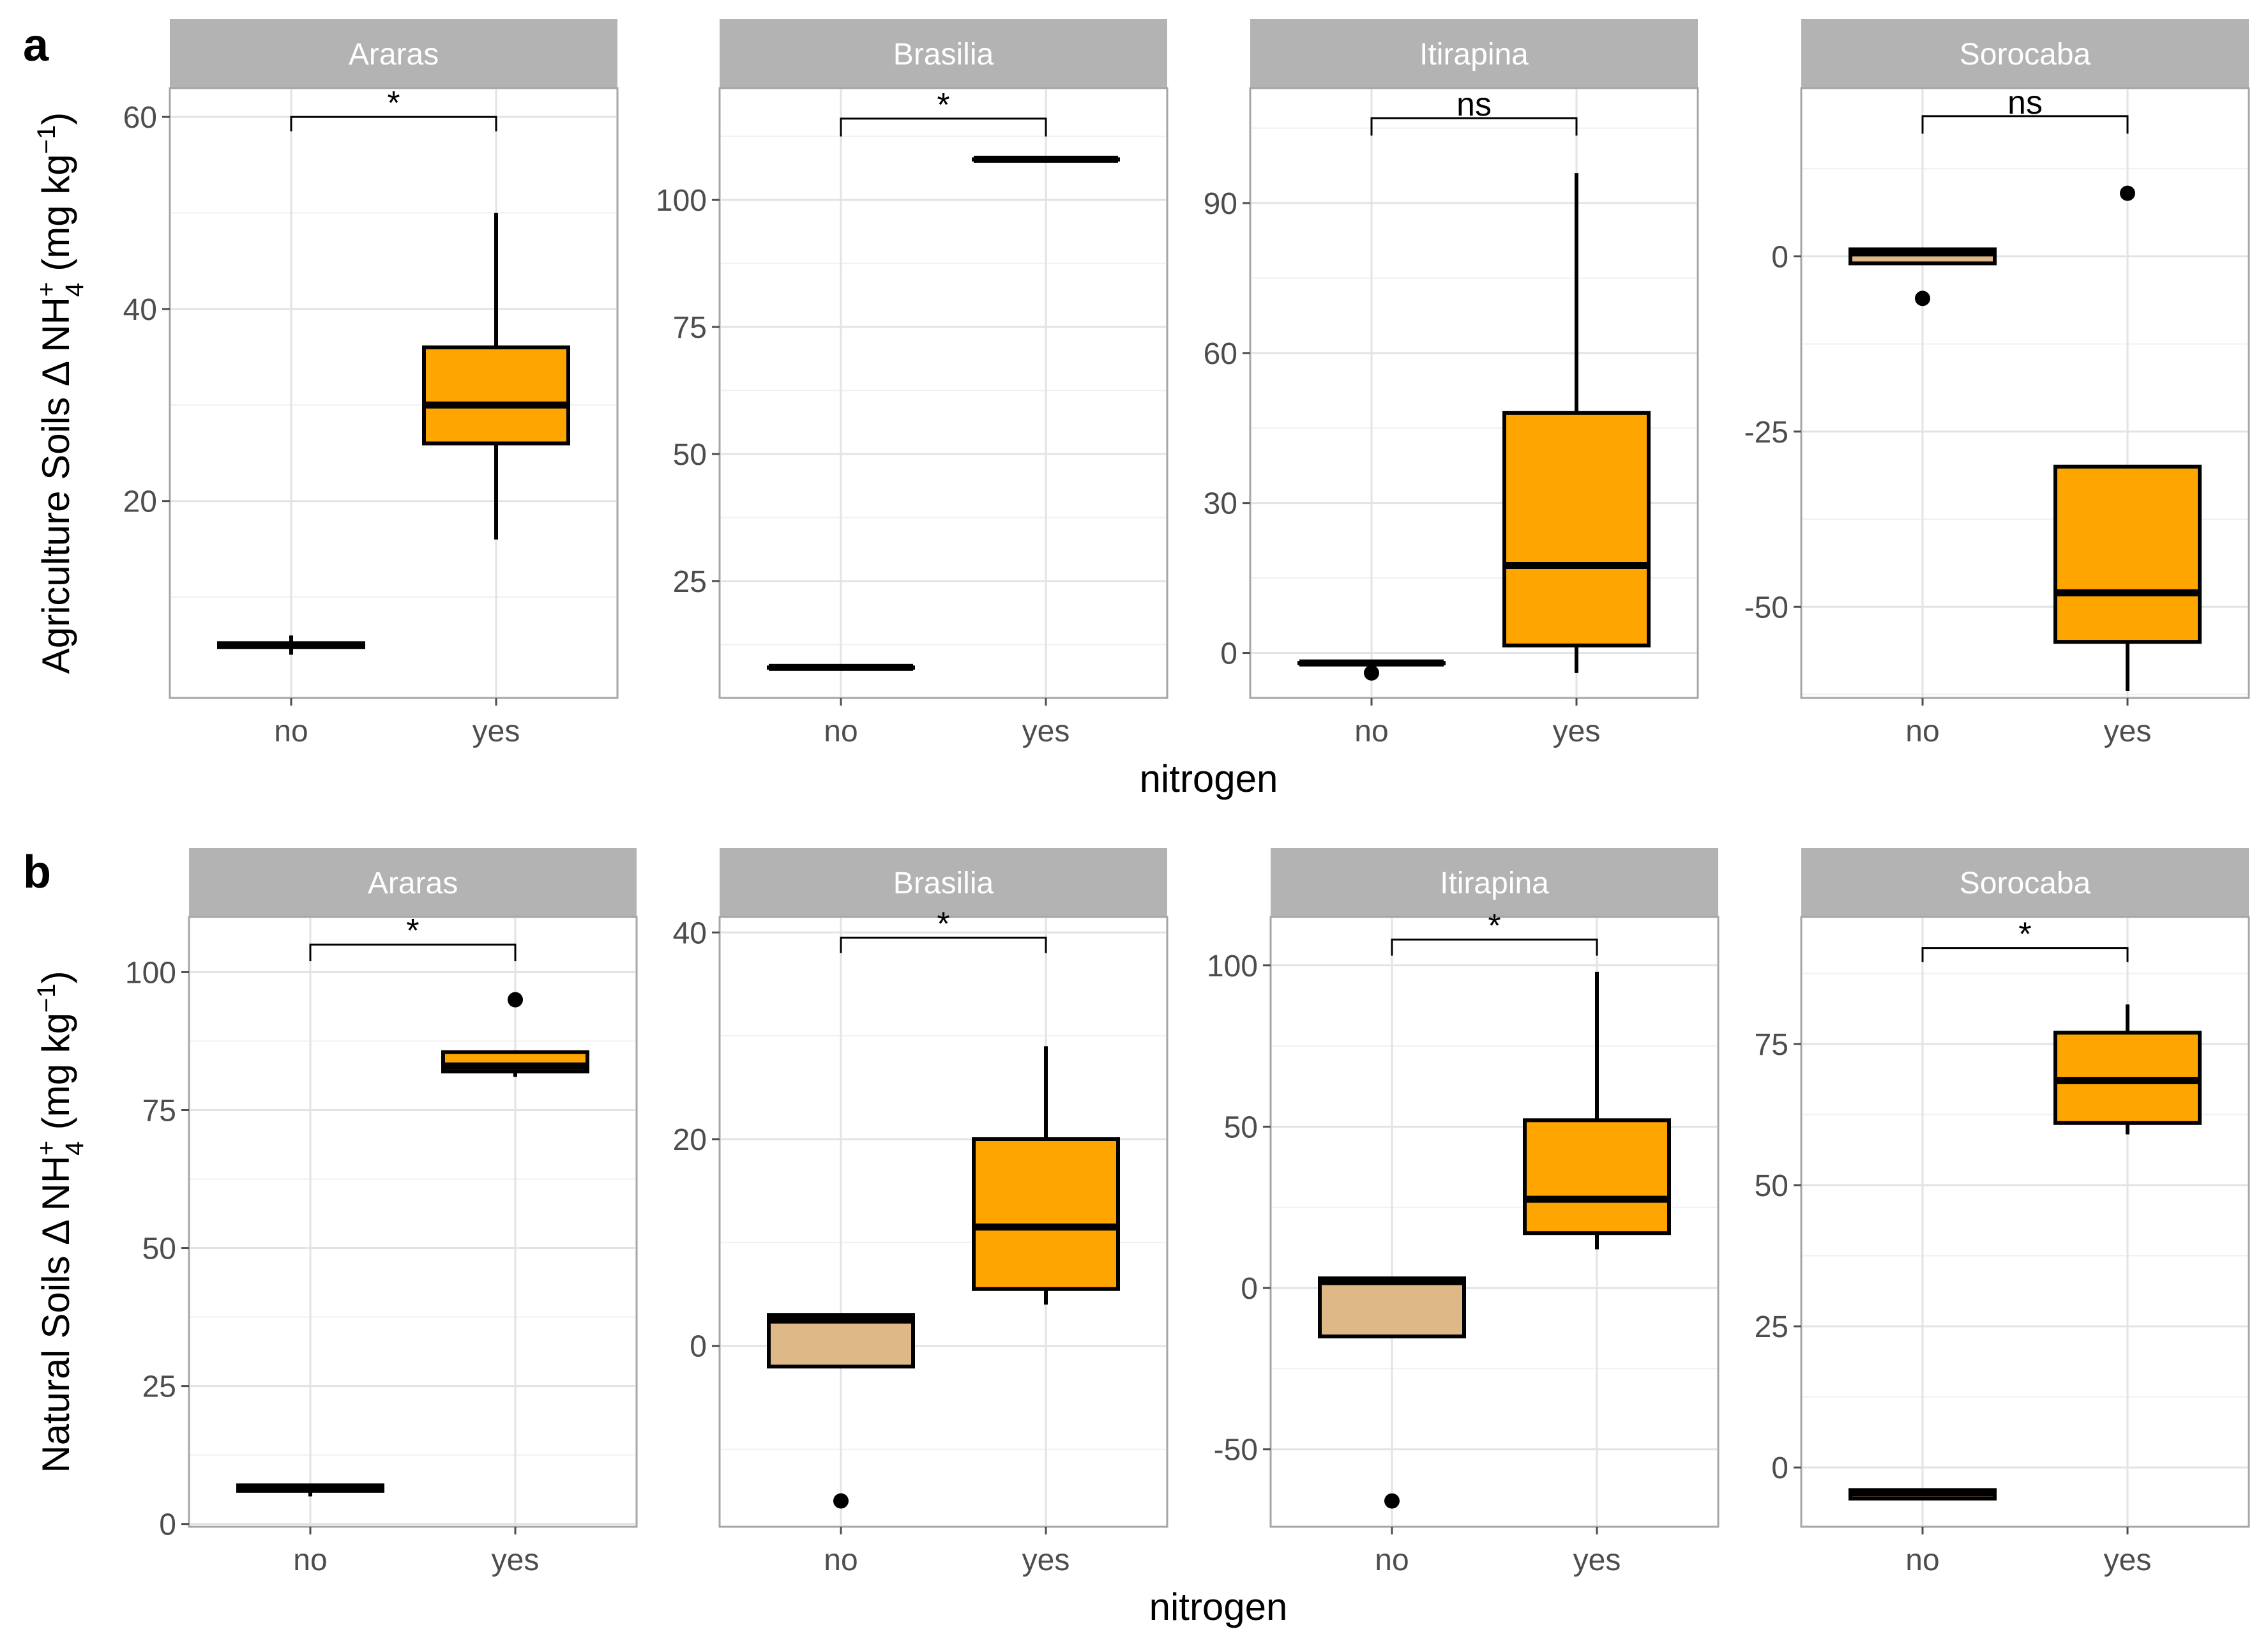  I want to click on facet-itirapina-a: Itirapina 0 30 60 90 no yes ns, so click(1451, 384).